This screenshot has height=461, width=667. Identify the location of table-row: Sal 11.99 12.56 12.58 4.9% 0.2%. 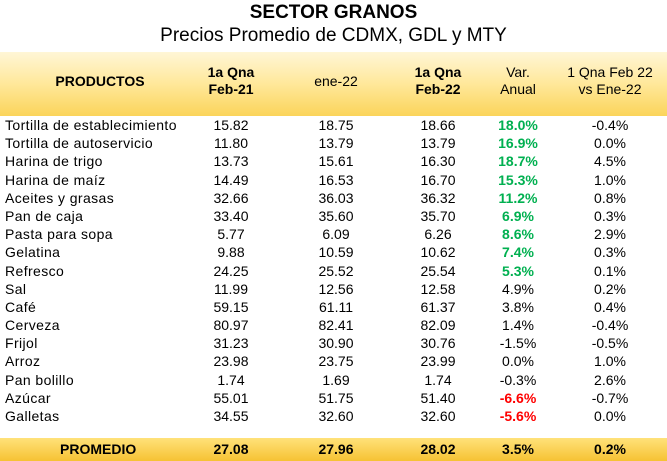
(333, 289).